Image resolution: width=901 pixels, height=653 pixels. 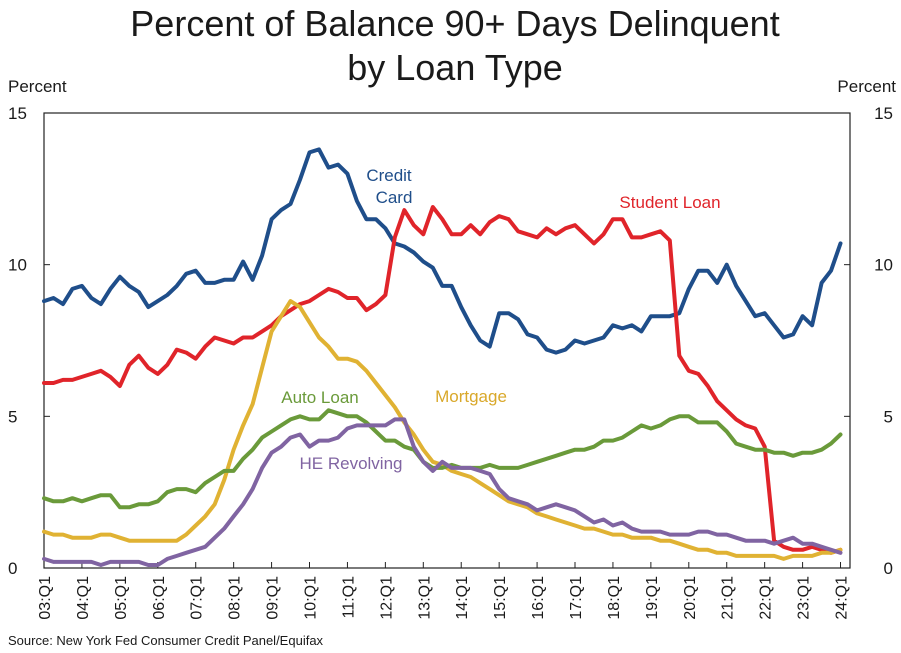 What do you see at coordinates (394, 197) in the screenshot?
I see `credit-card-label-line2: Card` at bounding box center [394, 197].